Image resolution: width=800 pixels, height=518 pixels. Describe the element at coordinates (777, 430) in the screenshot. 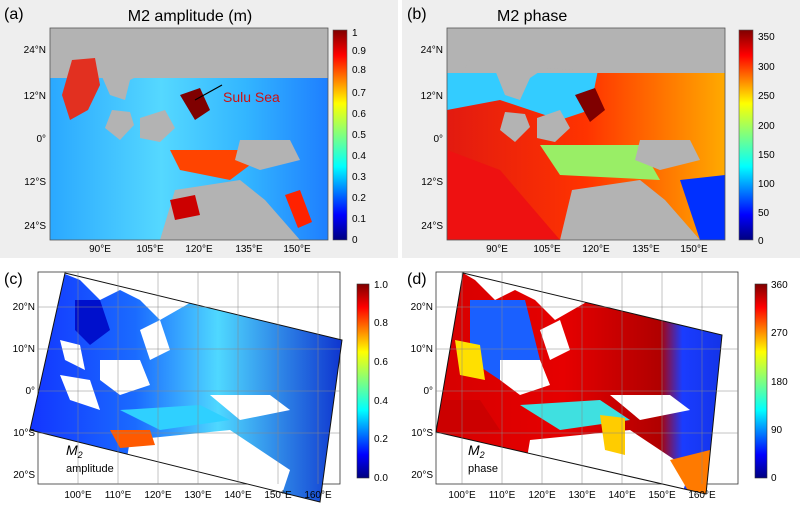

I see `cbar-tick: 90` at that location.